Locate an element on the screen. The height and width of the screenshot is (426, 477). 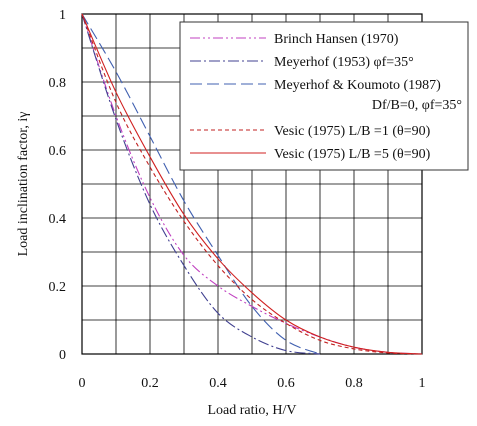
y-tick-label: 0.8 is located at coordinates (58, 83).